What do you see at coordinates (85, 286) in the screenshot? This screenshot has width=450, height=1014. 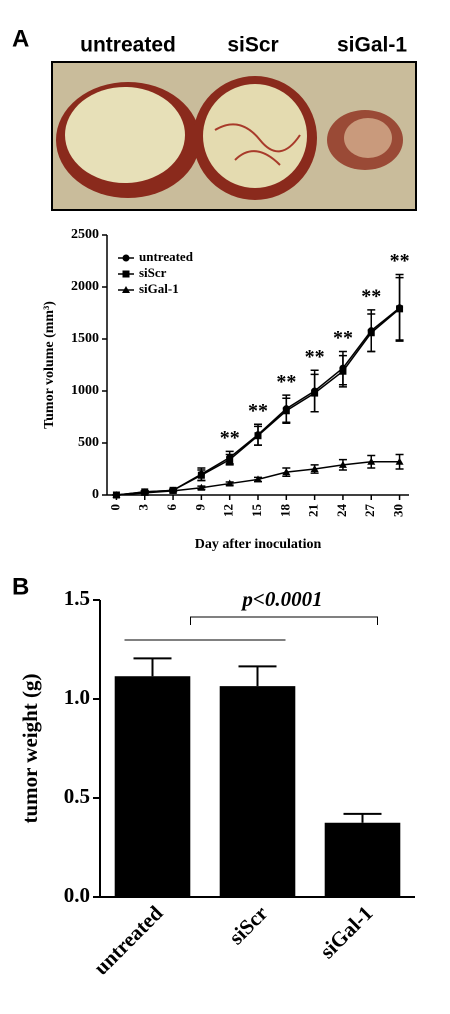 I see `y-tick-label: 2000` at bounding box center [85, 286].